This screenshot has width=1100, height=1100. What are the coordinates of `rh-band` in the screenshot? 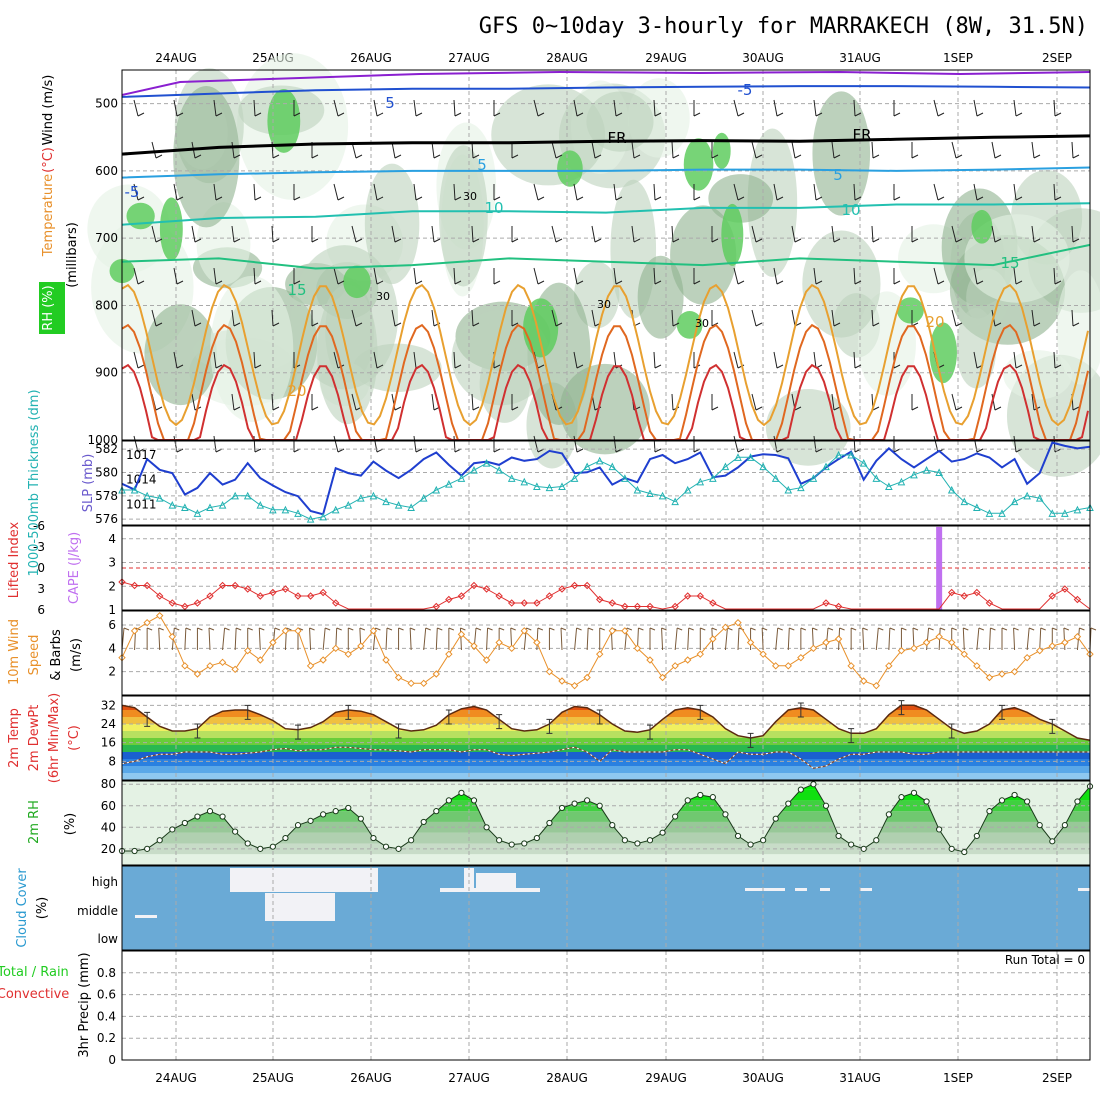 It's located at (606, 816).